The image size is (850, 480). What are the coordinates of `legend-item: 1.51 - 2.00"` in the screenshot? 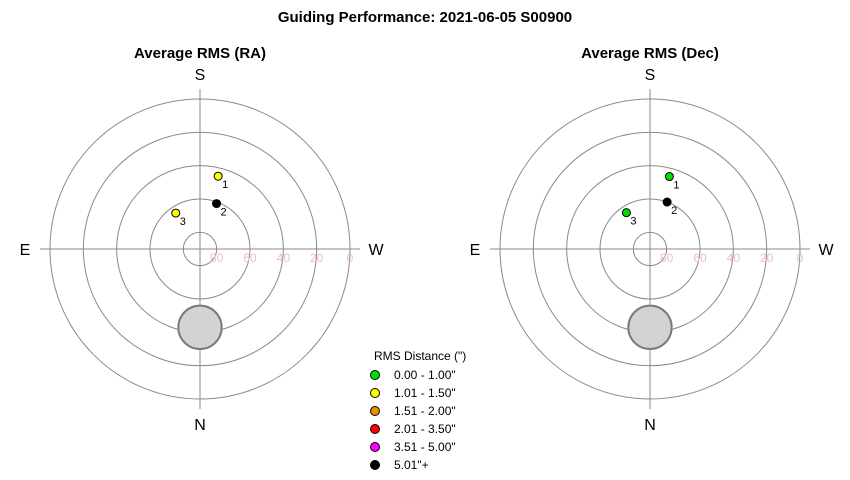 It's located at (413, 411).